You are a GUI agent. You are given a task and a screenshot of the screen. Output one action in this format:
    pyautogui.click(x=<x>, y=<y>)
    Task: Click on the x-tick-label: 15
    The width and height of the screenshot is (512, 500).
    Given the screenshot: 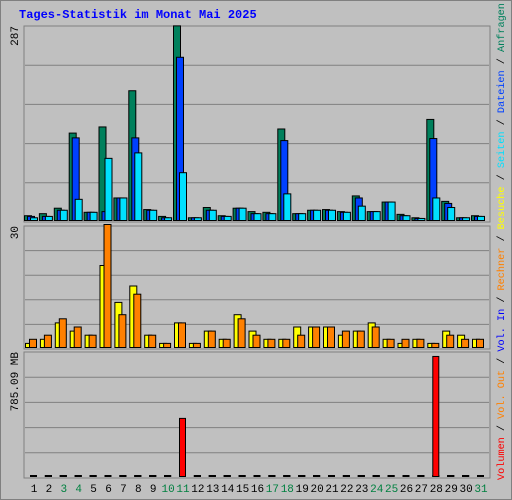 What is the action you would take?
    pyautogui.click(x=242, y=490)
    